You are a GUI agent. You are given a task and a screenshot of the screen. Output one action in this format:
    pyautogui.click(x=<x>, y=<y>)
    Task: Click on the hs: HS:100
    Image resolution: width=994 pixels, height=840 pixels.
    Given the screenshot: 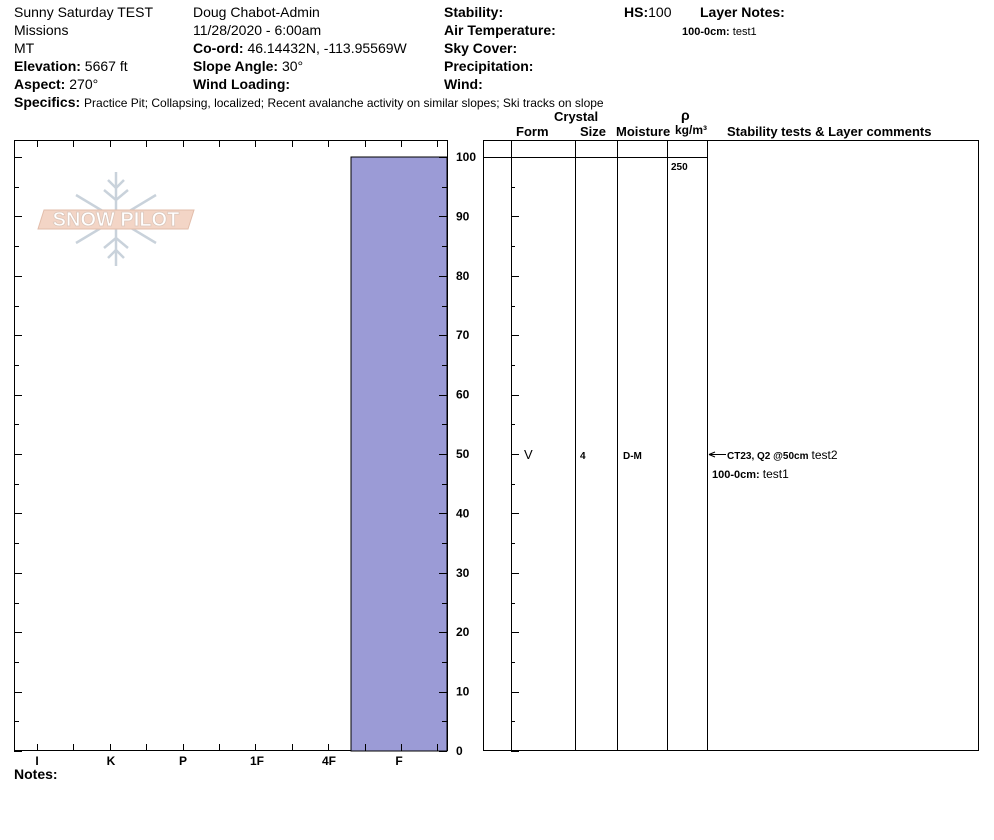 What is the action you would take?
    pyautogui.click(x=647, y=12)
    